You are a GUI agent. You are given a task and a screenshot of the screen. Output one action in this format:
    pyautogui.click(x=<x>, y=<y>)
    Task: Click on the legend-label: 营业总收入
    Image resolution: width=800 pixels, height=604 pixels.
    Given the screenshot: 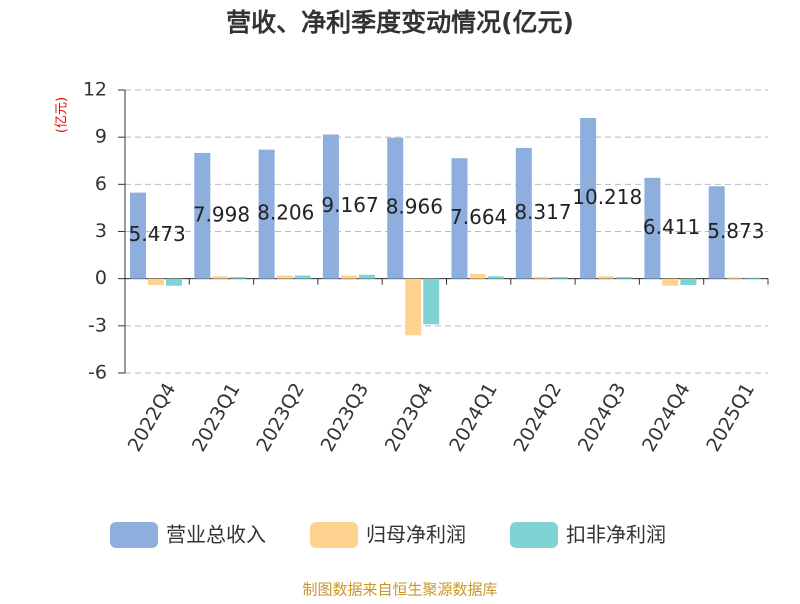 What is the action you would take?
    pyautogui.click(x=216, y=535)
    